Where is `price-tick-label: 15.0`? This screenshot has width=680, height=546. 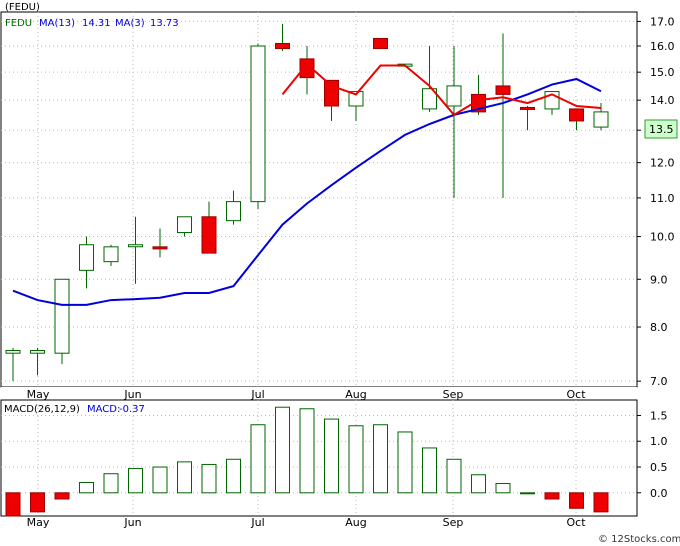
price-tick-label: 15.0 is located at coordinates (662, 72).